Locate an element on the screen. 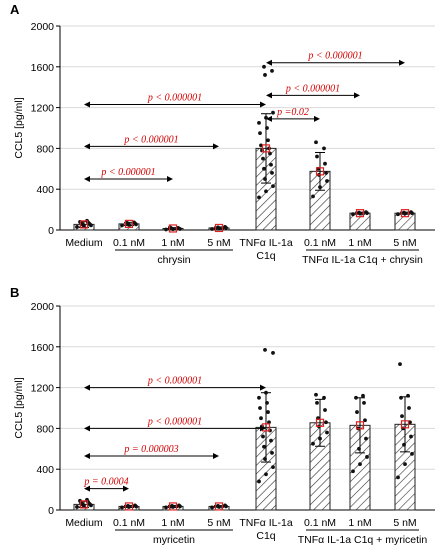 The height and width of the screenshot is (555, 448). panel-label: B is located at coordinates (14, 292).